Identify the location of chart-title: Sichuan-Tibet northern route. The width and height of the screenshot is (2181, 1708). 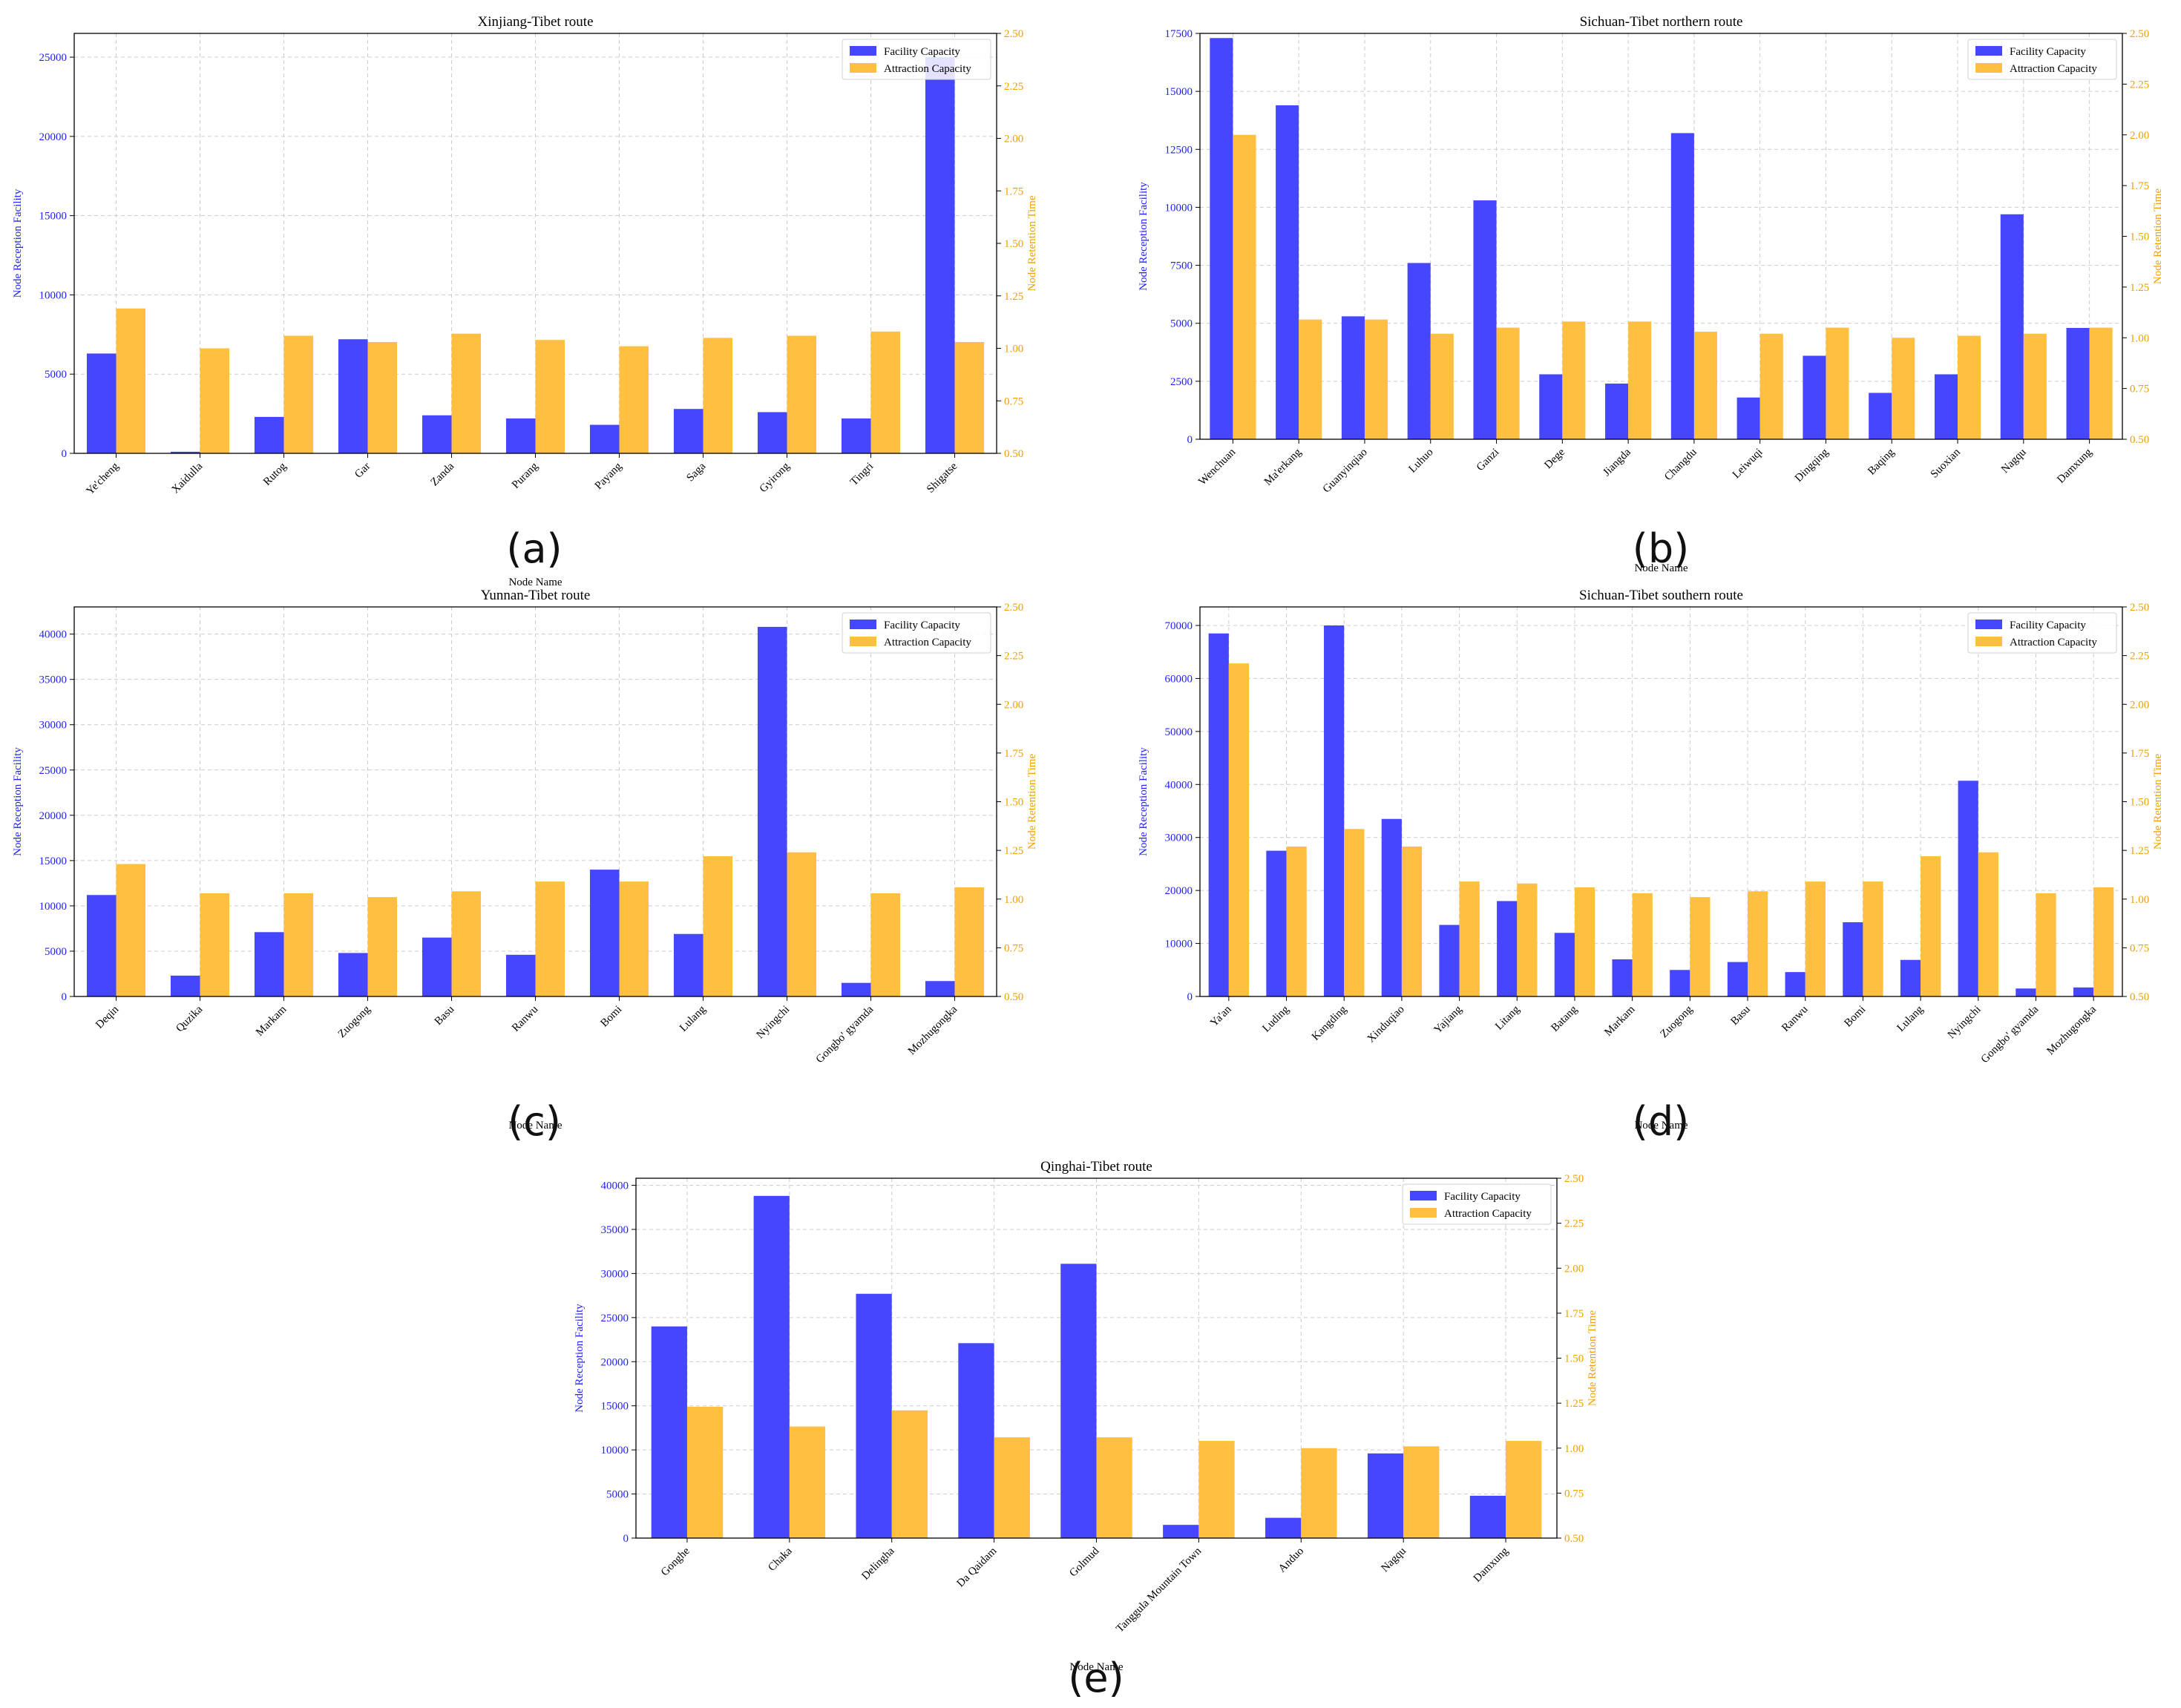
(1661, 22).